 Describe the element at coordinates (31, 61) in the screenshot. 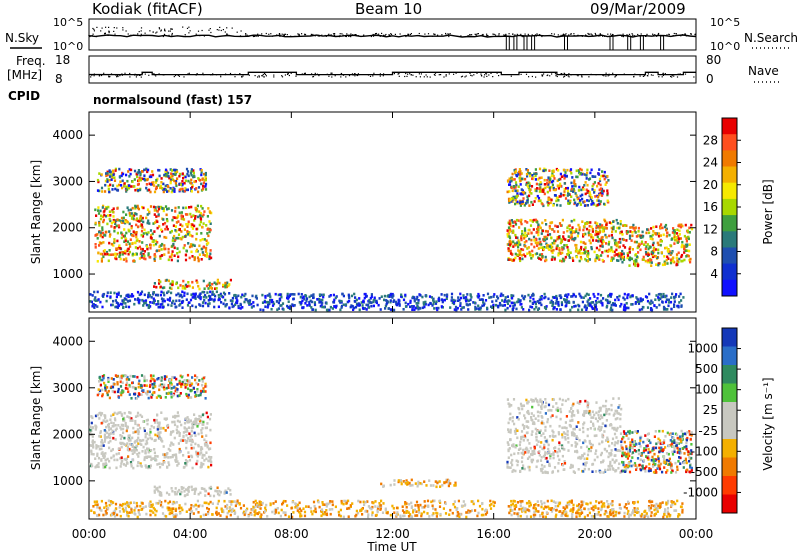

I see `freq-label-line1: Freq.` at that location.